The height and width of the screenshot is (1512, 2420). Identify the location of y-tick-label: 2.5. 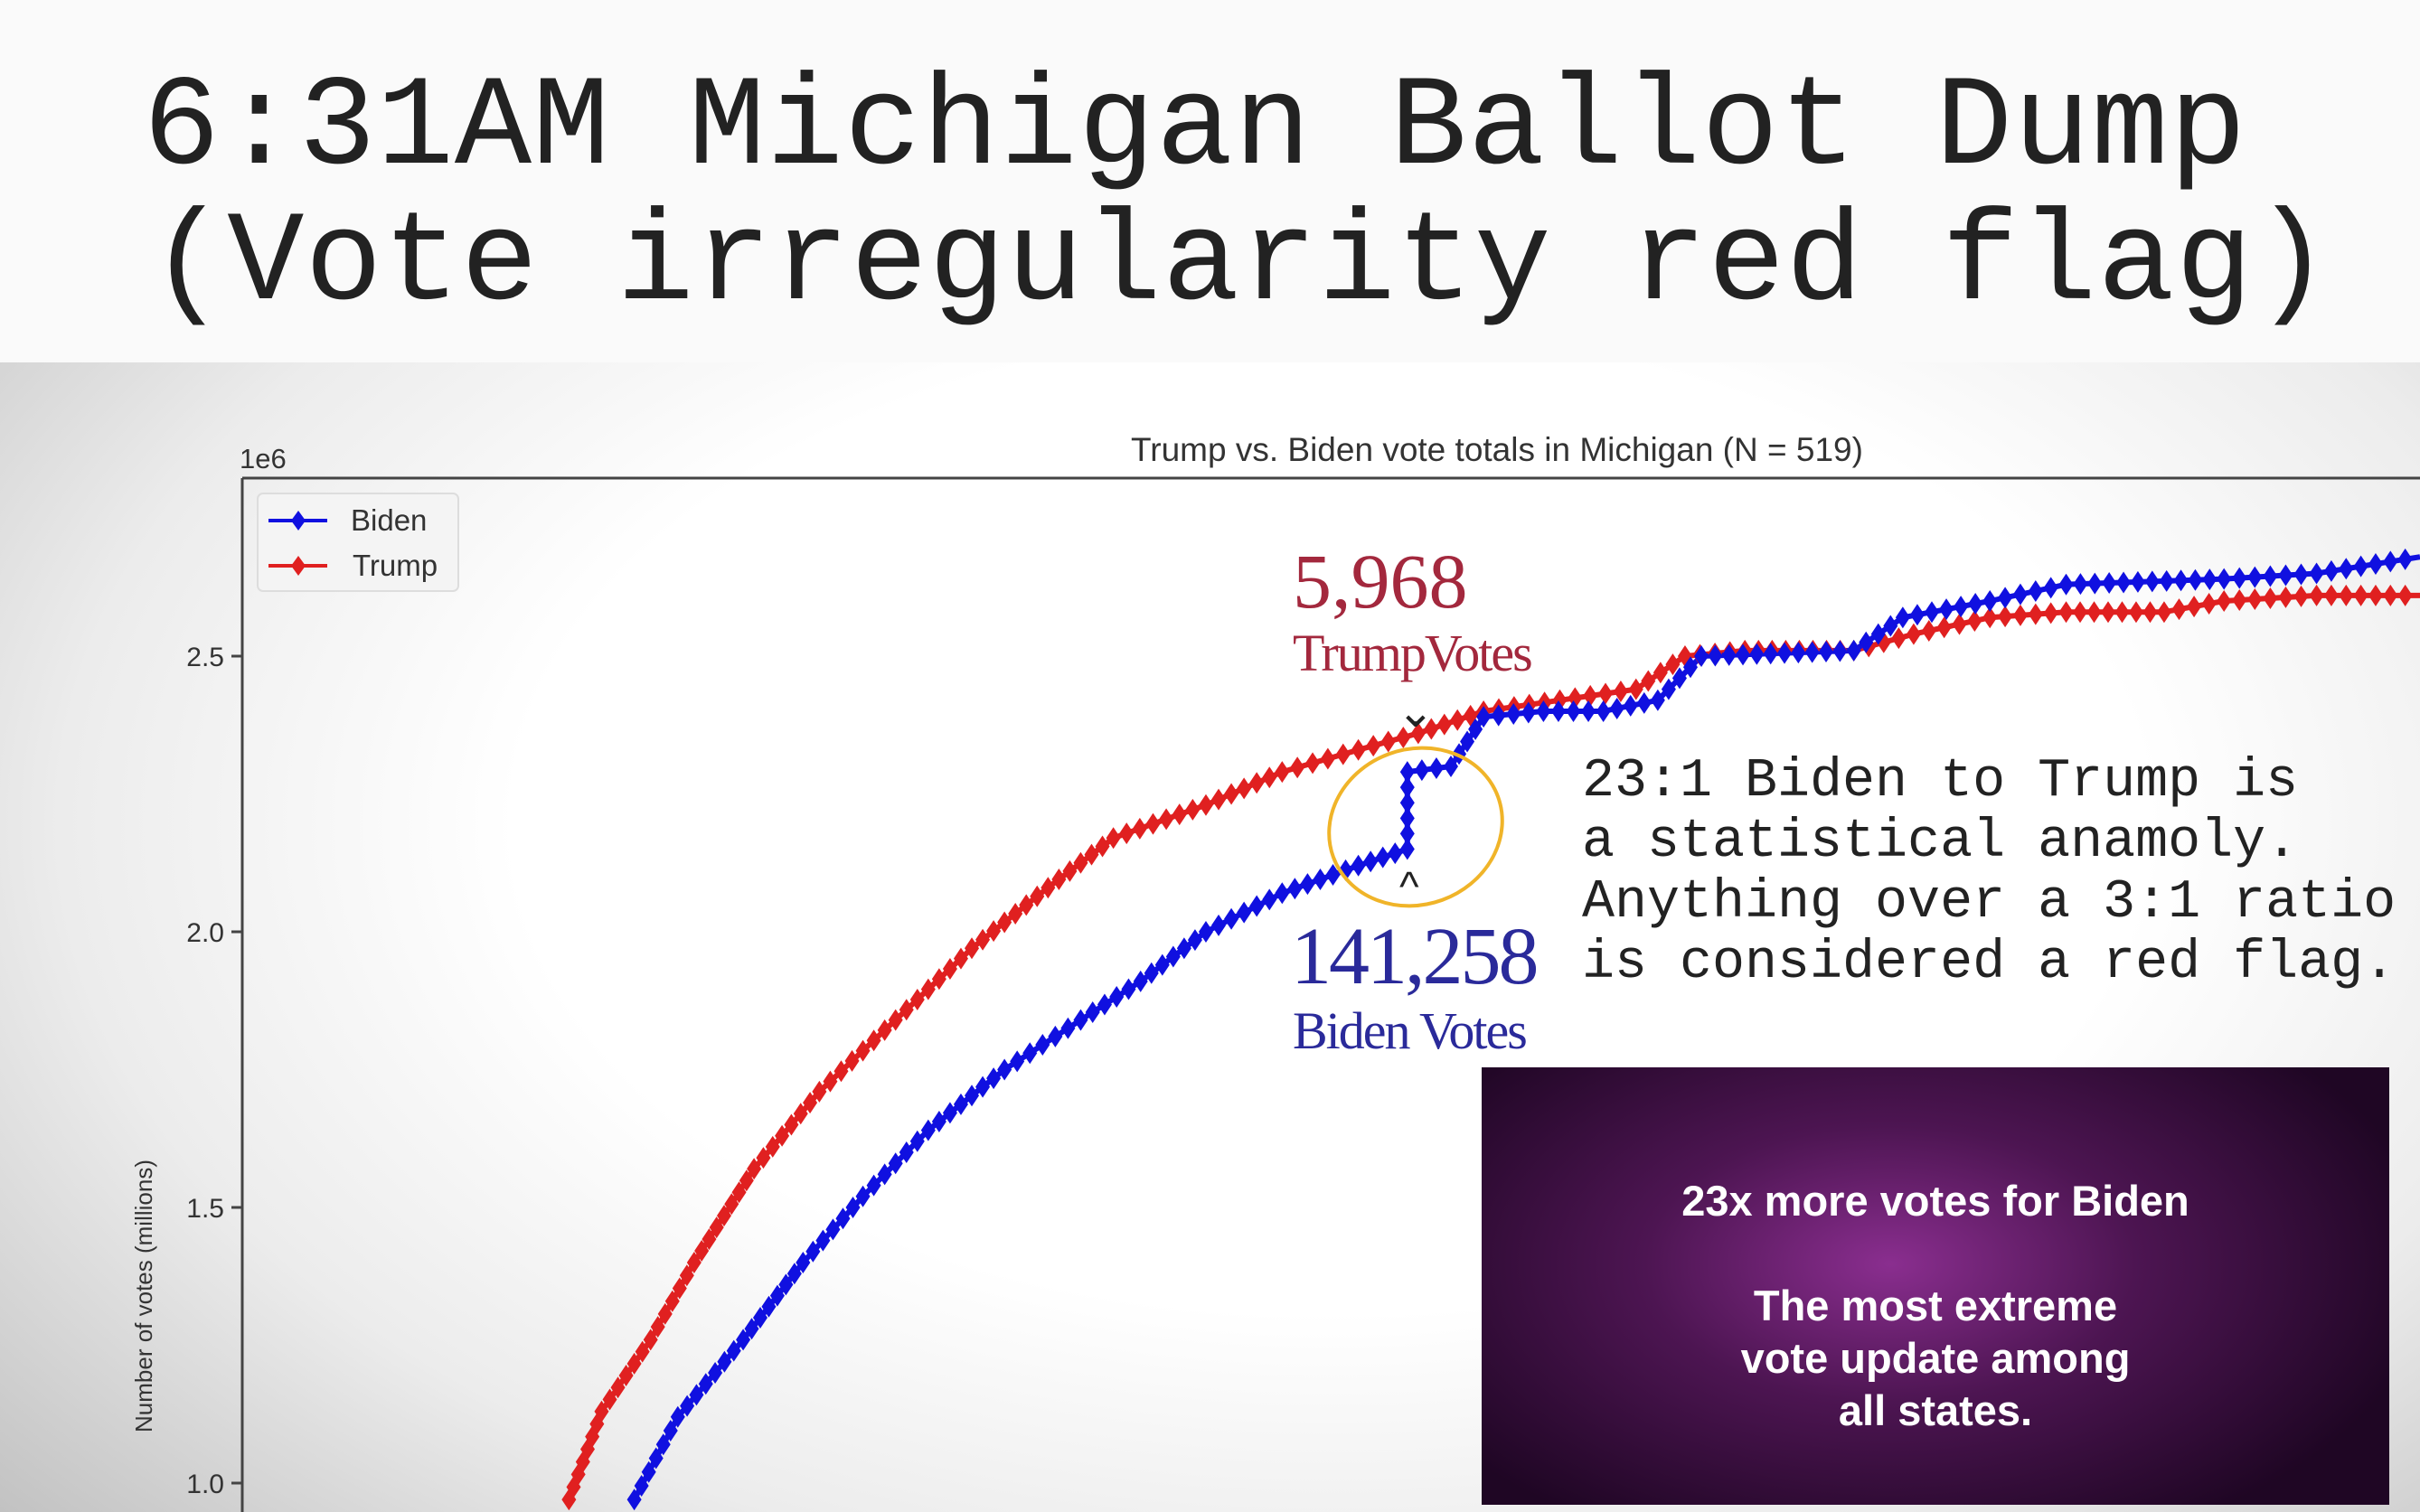
(205, 657).